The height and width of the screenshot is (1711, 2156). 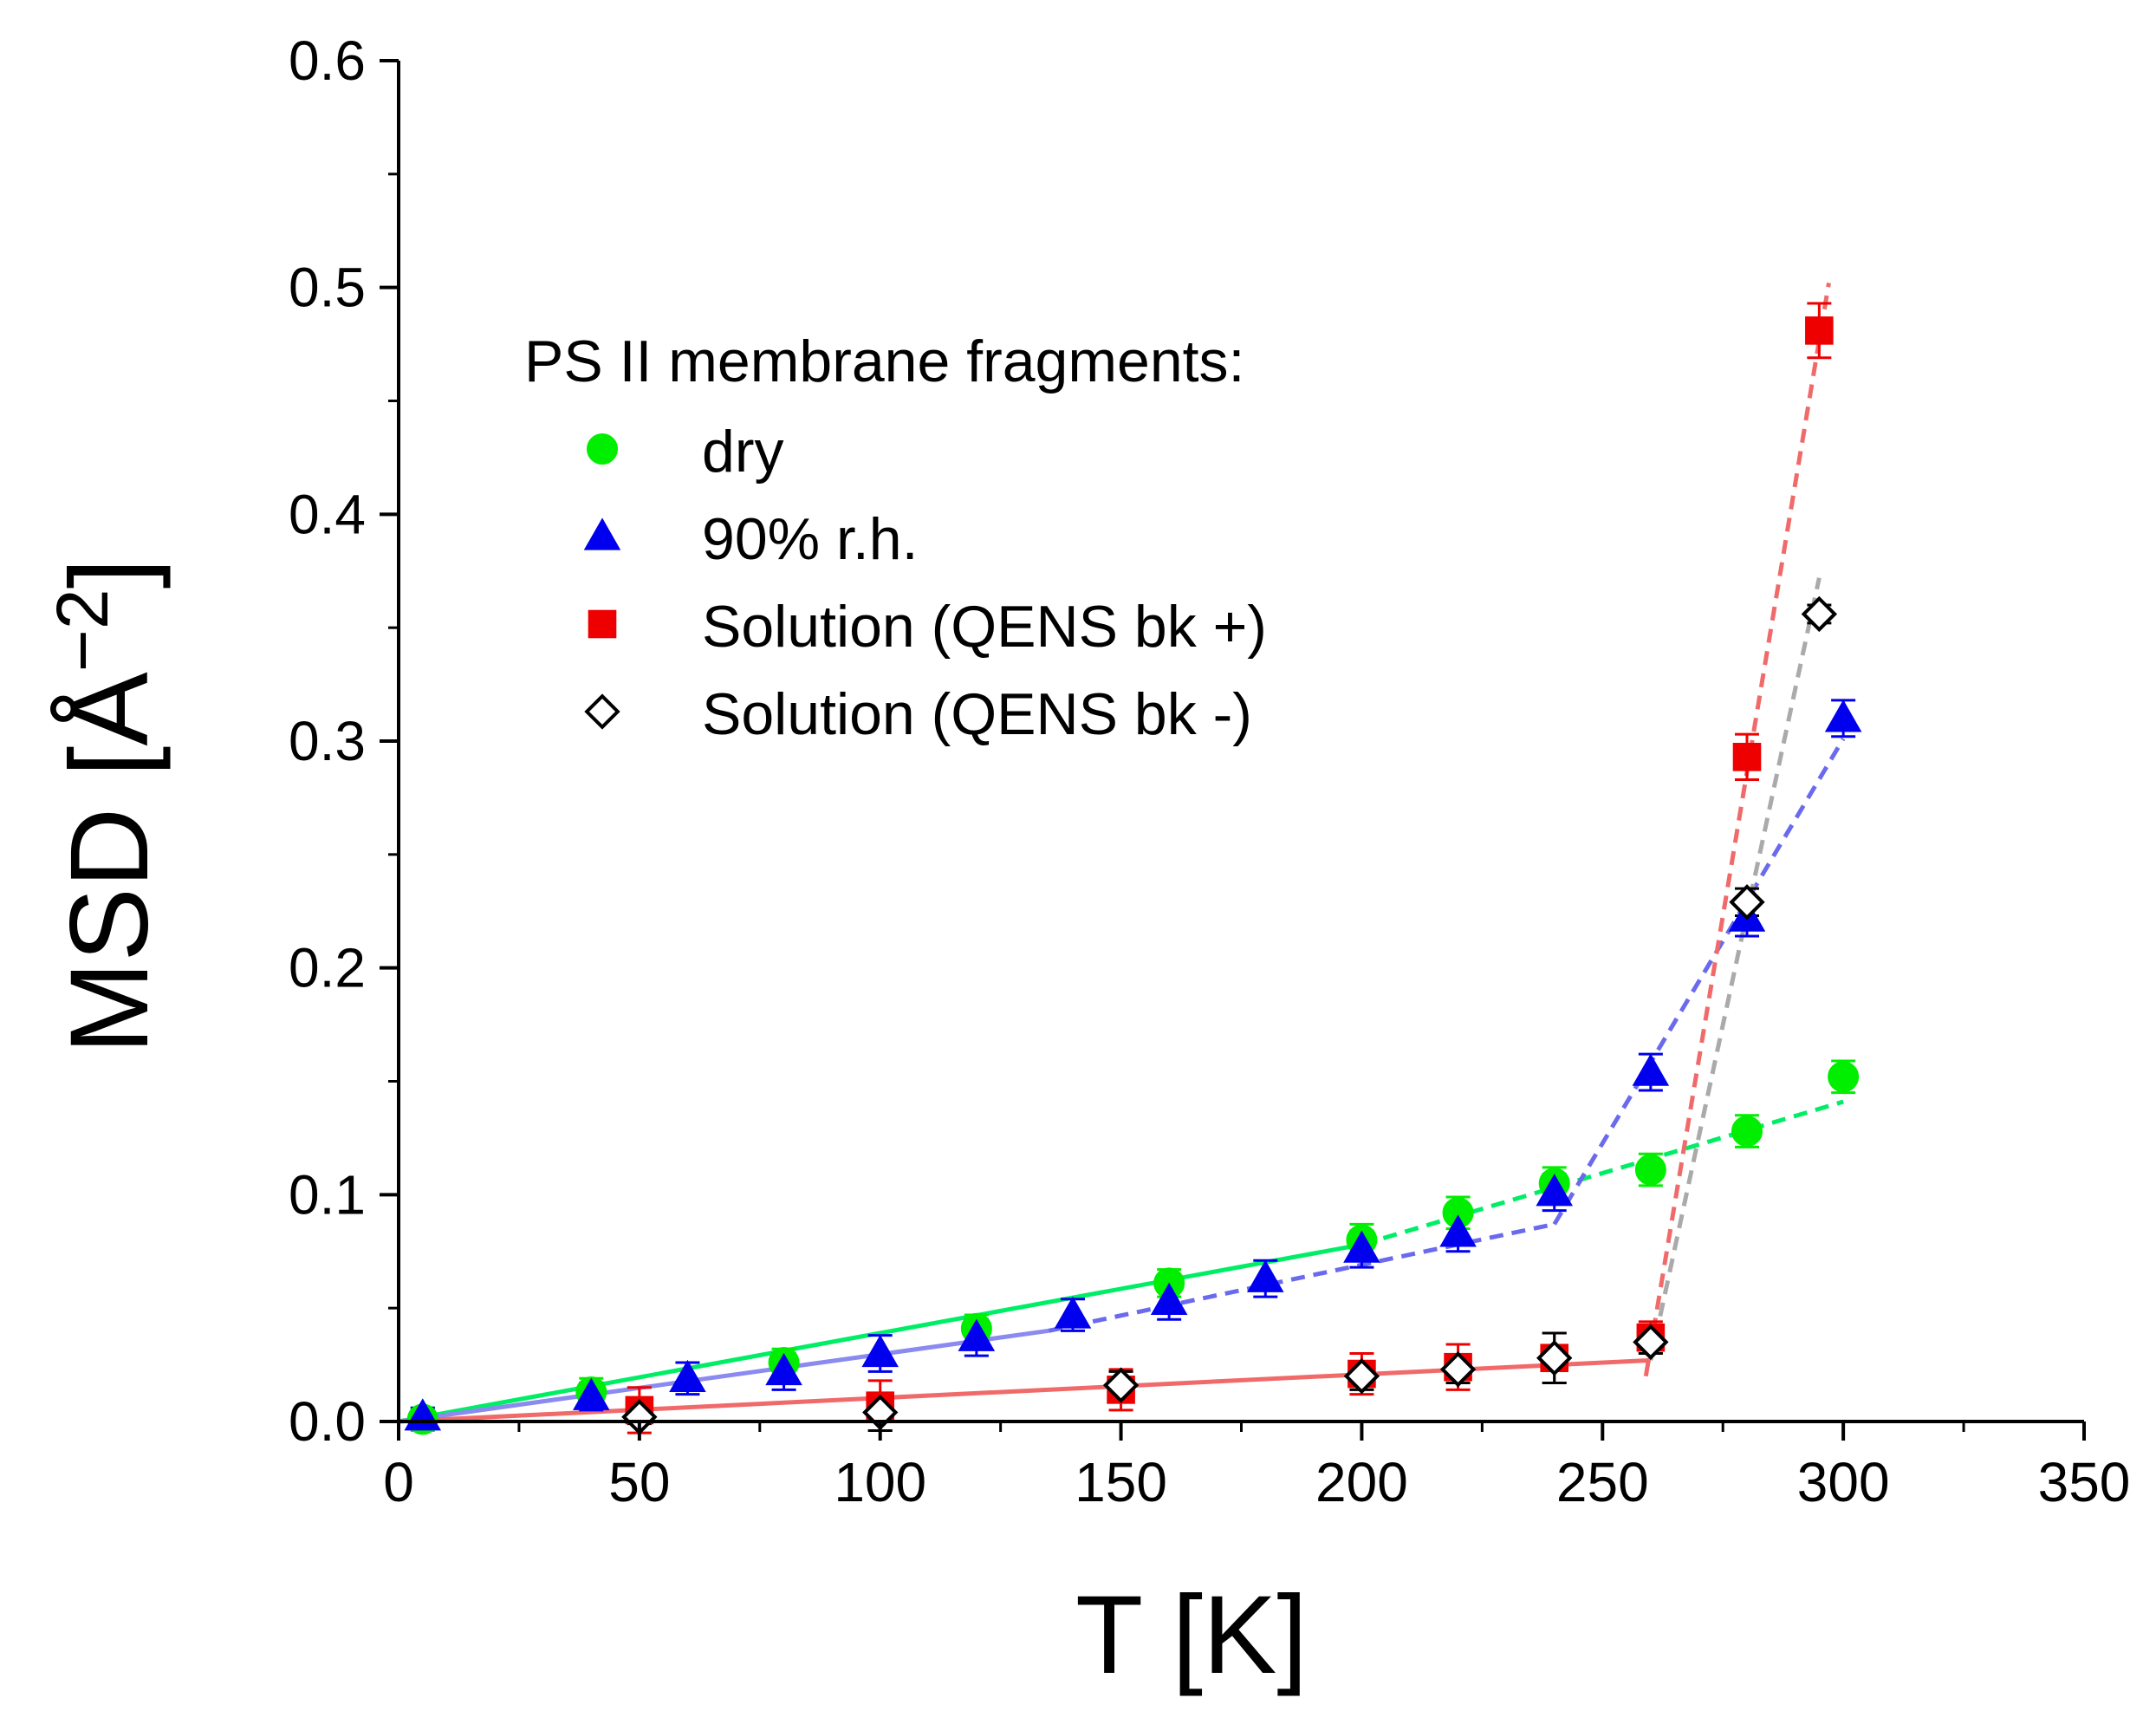 I want to click on dry-fit-high, so click(x=1602, y=1173).